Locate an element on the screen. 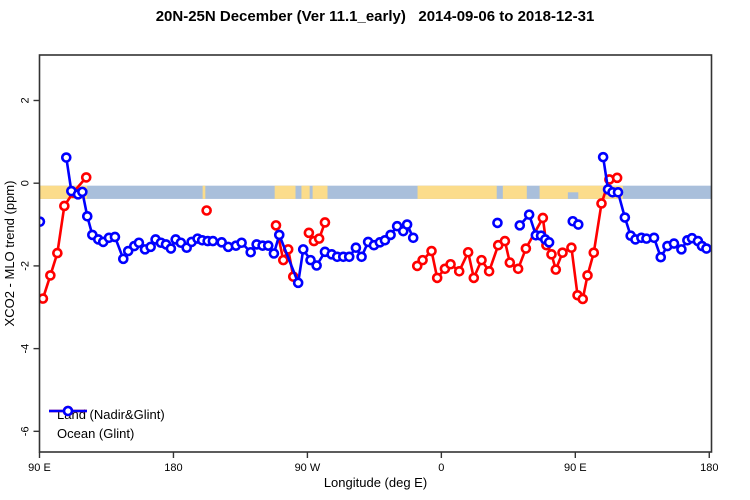 This screenshot has height=500, width=750. y-tick-label: -4 is located at coordinates (26, 349).